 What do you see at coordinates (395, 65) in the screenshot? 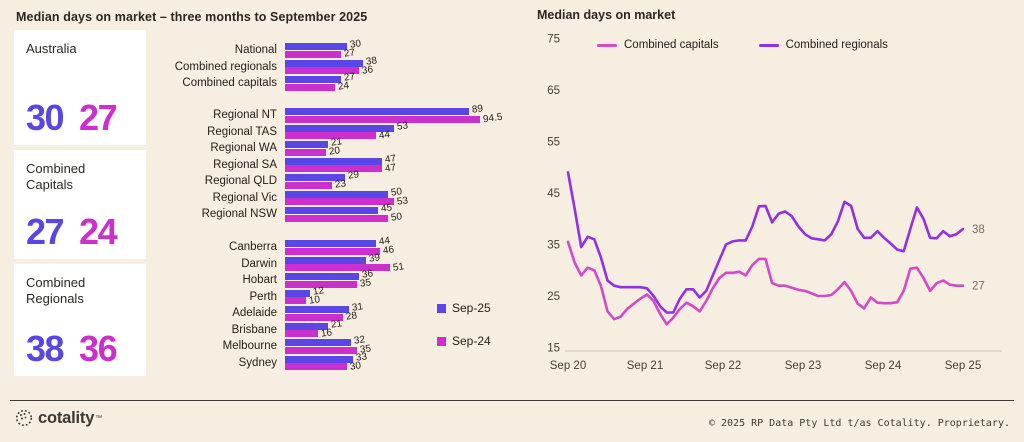
I see `bar-row: Combined regionals 38 36` at bounding box center [395, 65].